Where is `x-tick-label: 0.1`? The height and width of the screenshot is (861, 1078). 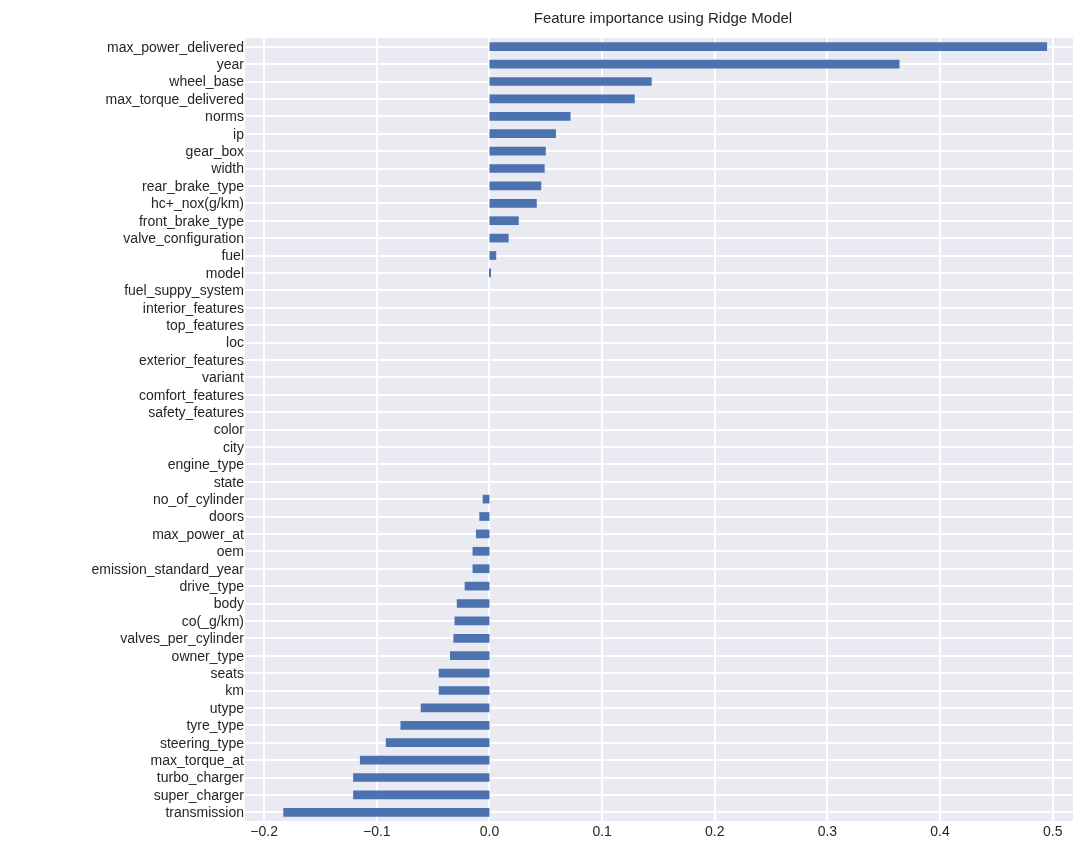
x-tick-label: 0.1 is located at coordinates (602, 831).